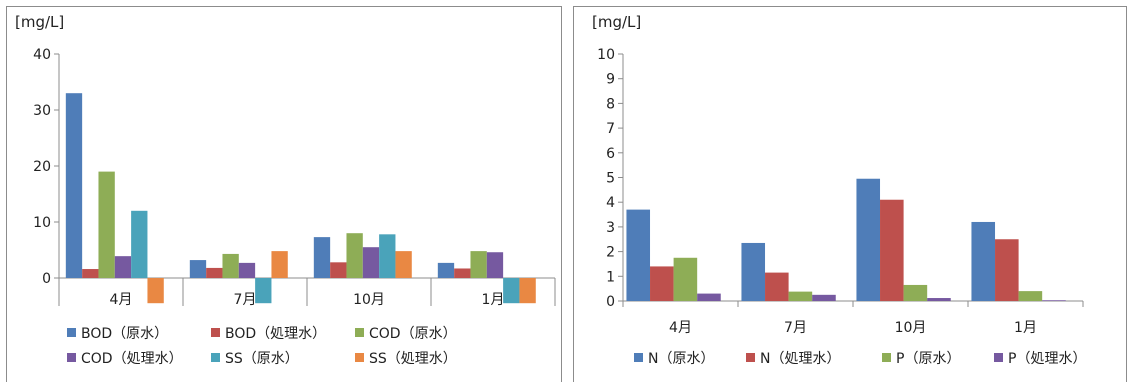  Describe the element at coordinates (610, 277) in the screenshot. I see `y-tick-label: 1` at that location.